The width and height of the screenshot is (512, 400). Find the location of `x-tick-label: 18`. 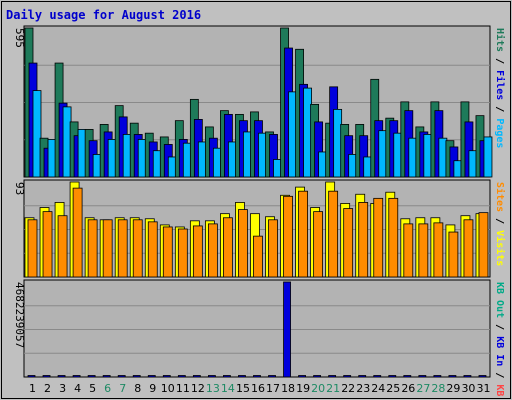

x-tick-label: 18 is located at coordinates (288, 388).